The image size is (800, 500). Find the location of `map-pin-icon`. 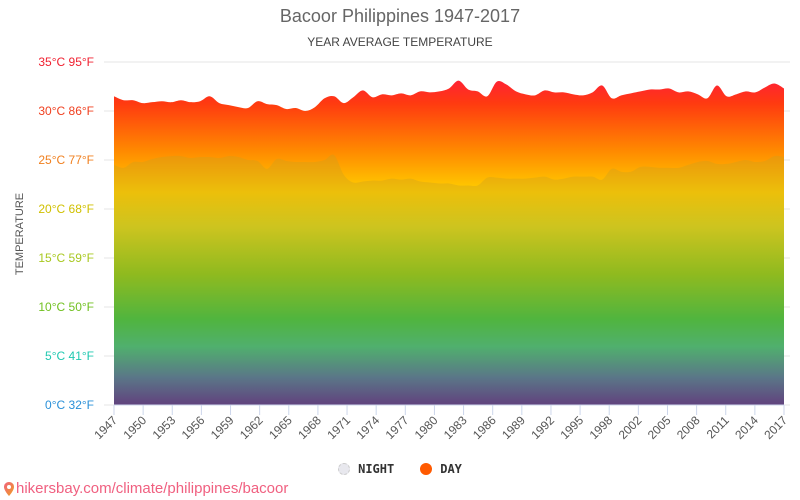

map-pin-icon is located at coordinates (9, 488).